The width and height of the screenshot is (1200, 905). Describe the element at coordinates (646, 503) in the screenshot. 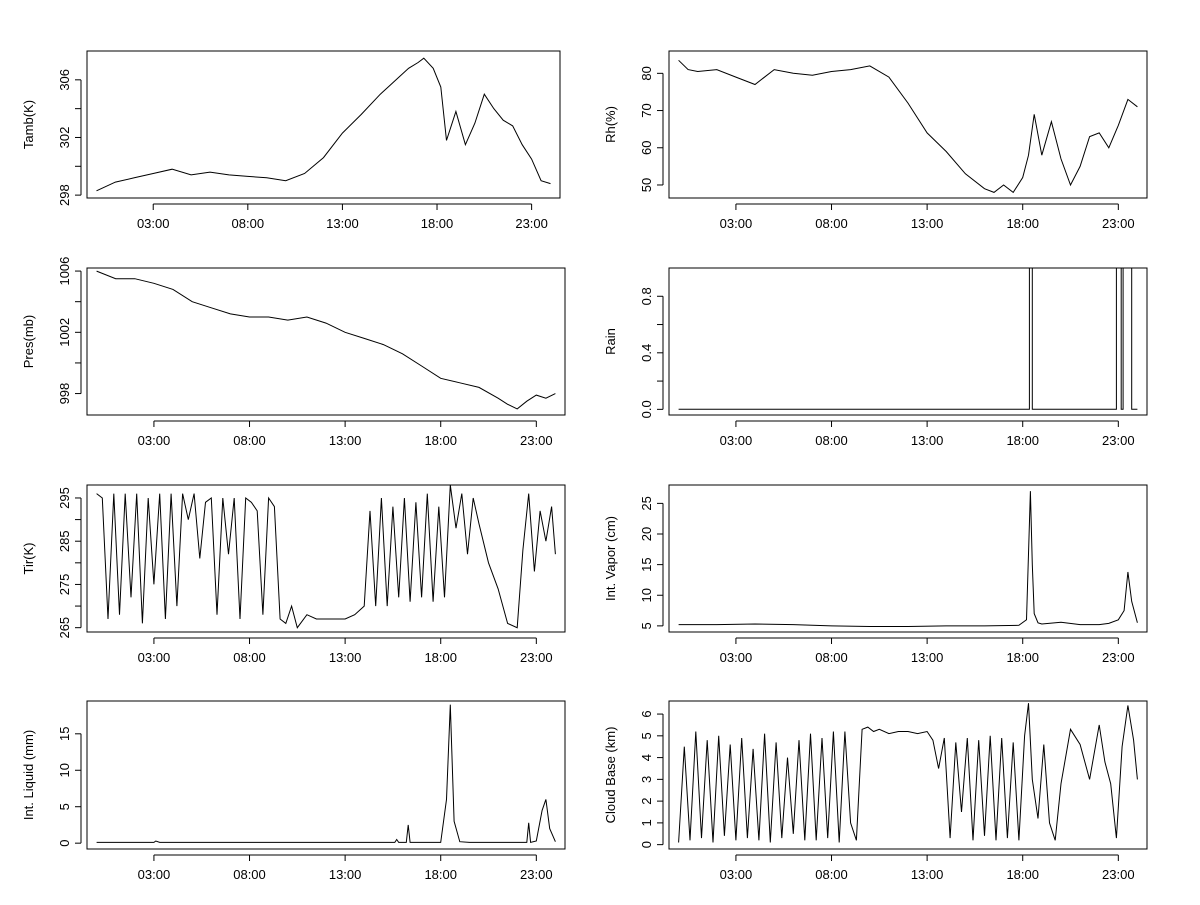

I see `y-tick-label: 25` at that location.